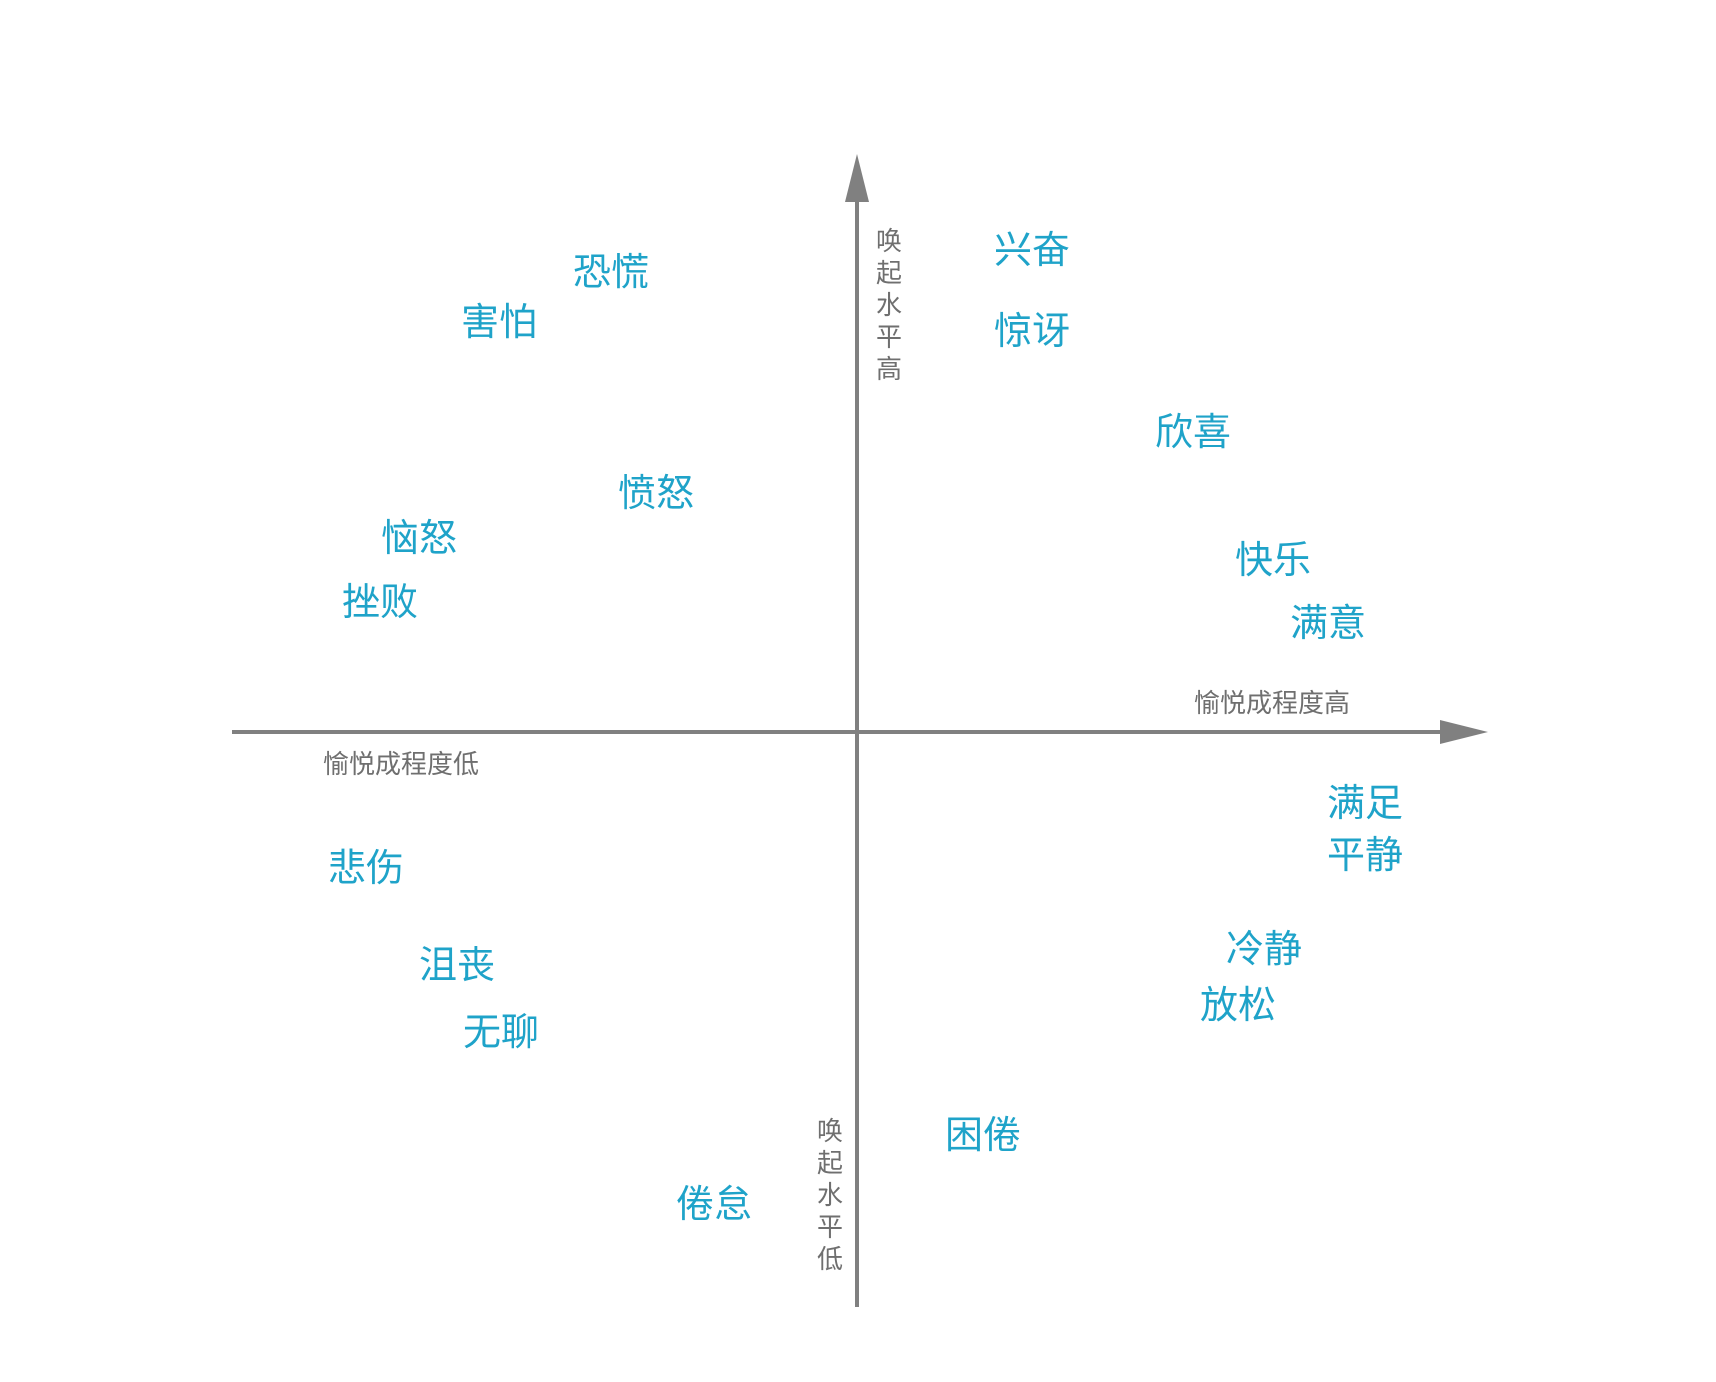  Describe the element at coordinates (656, 493) in the screenshot. I see `emotion-angry: 愤怒` at that location.